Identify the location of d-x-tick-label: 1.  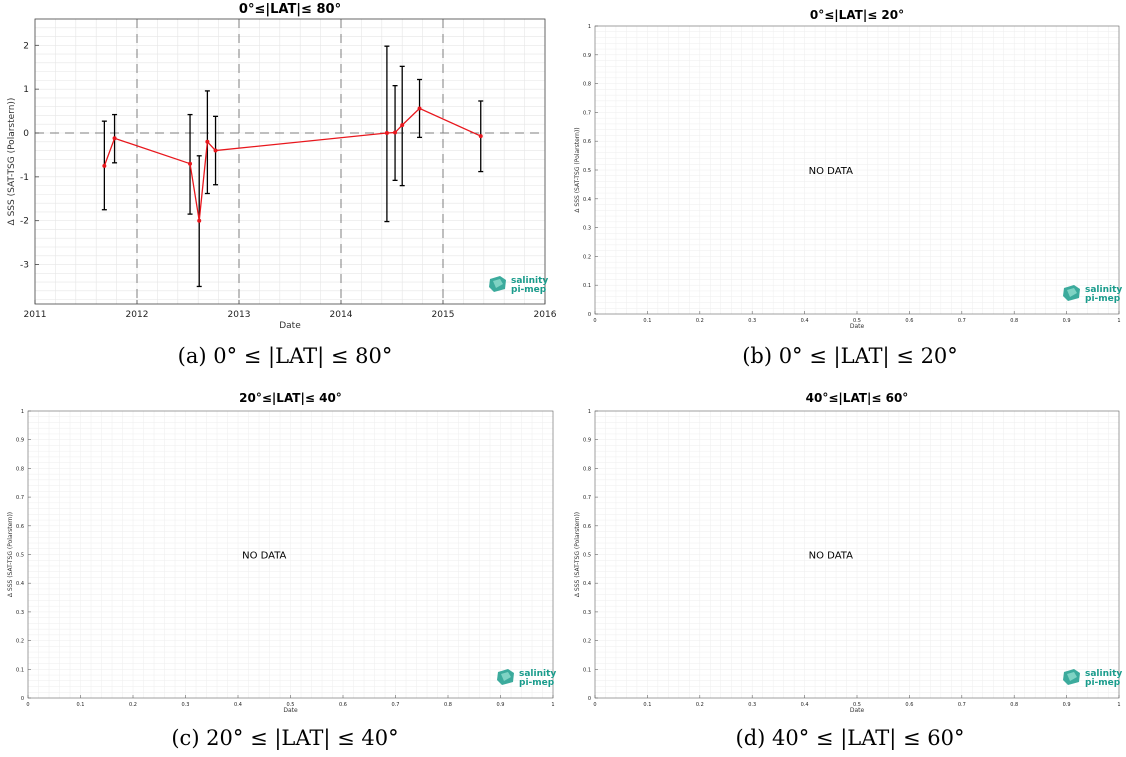
(1118, 705).